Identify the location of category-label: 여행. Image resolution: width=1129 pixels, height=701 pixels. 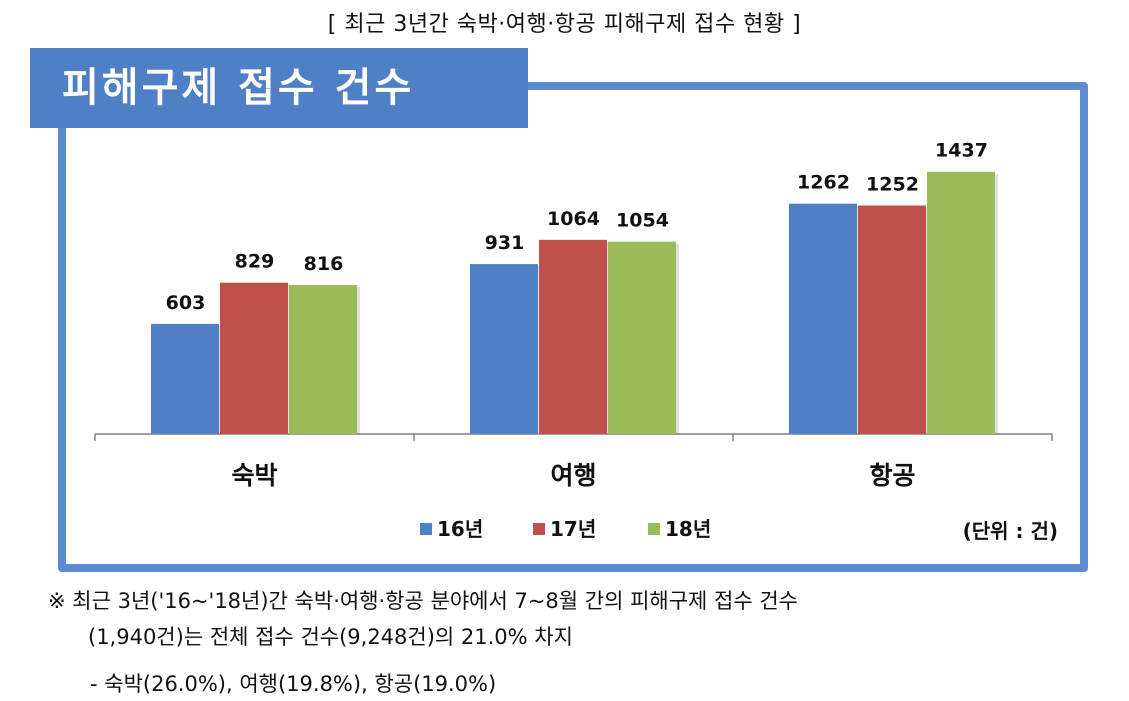
(573, 475).